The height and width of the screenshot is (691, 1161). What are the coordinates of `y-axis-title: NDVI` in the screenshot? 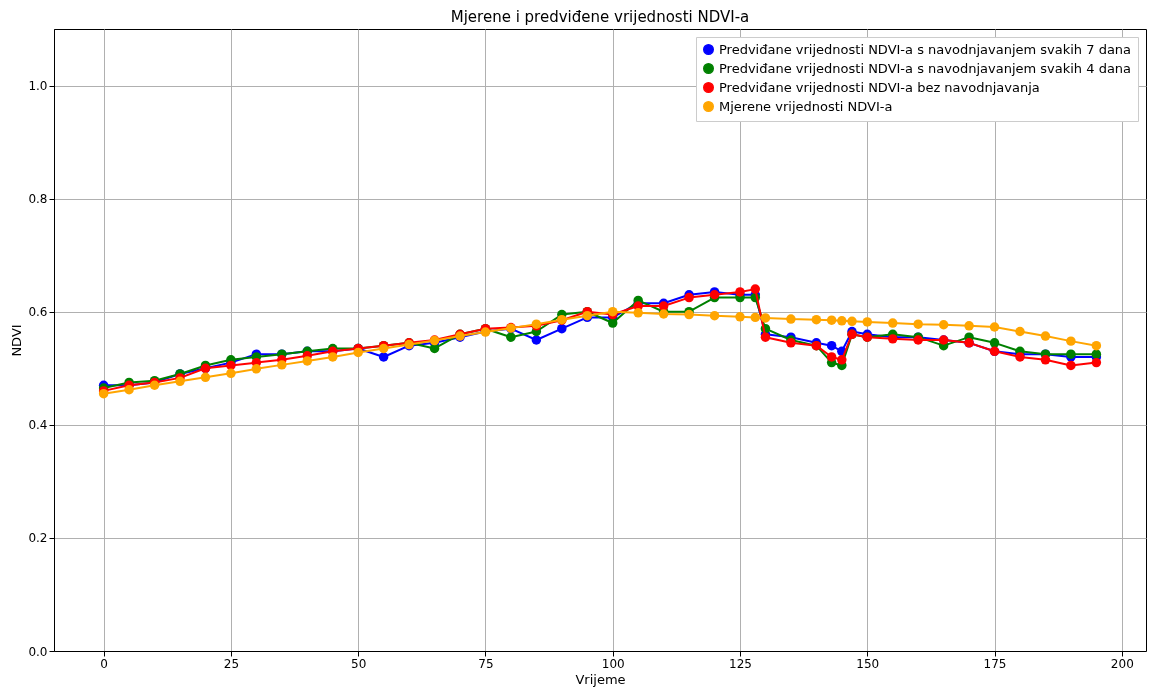 It's located at (17, 340).